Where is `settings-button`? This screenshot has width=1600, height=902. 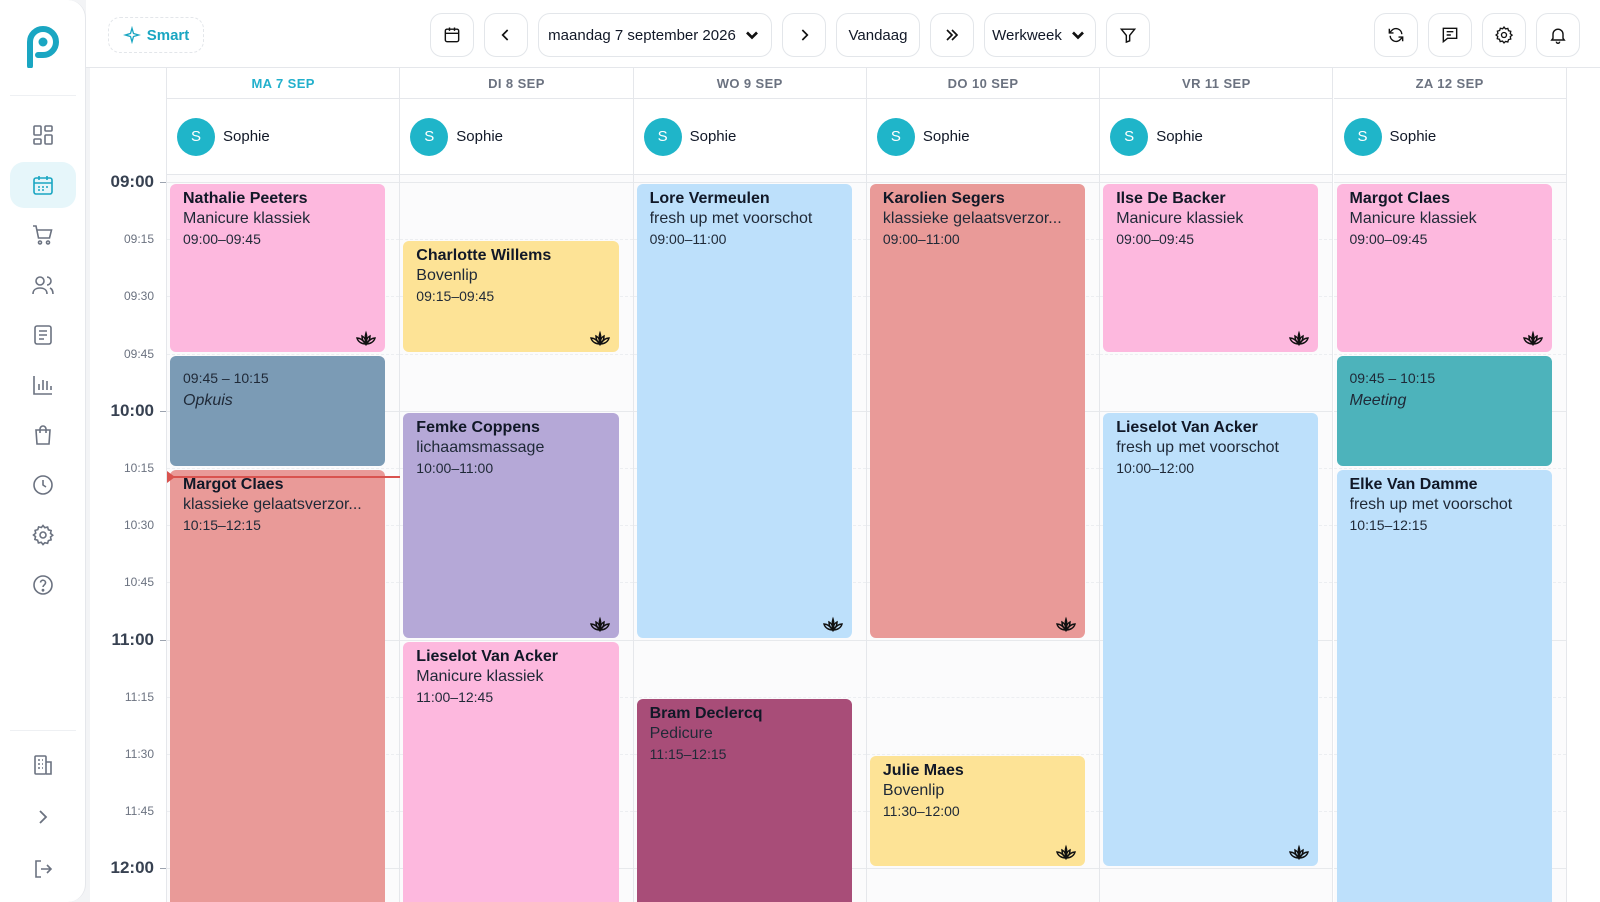 settings-button is located at coordinates (1504, 35).